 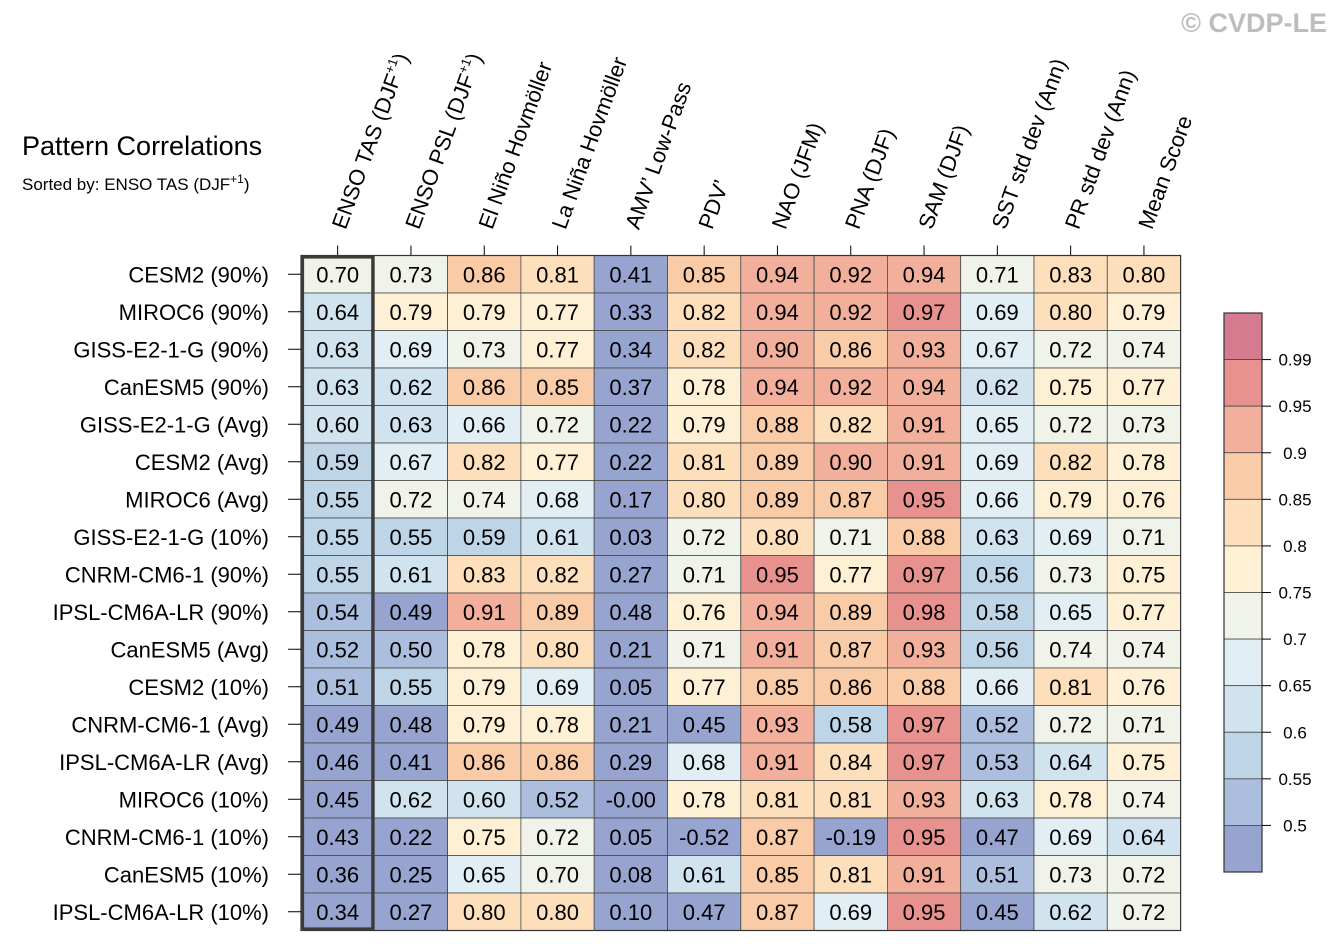 I want to click on column-label: El Niño Hovmöller, so click(x=515, y=145).